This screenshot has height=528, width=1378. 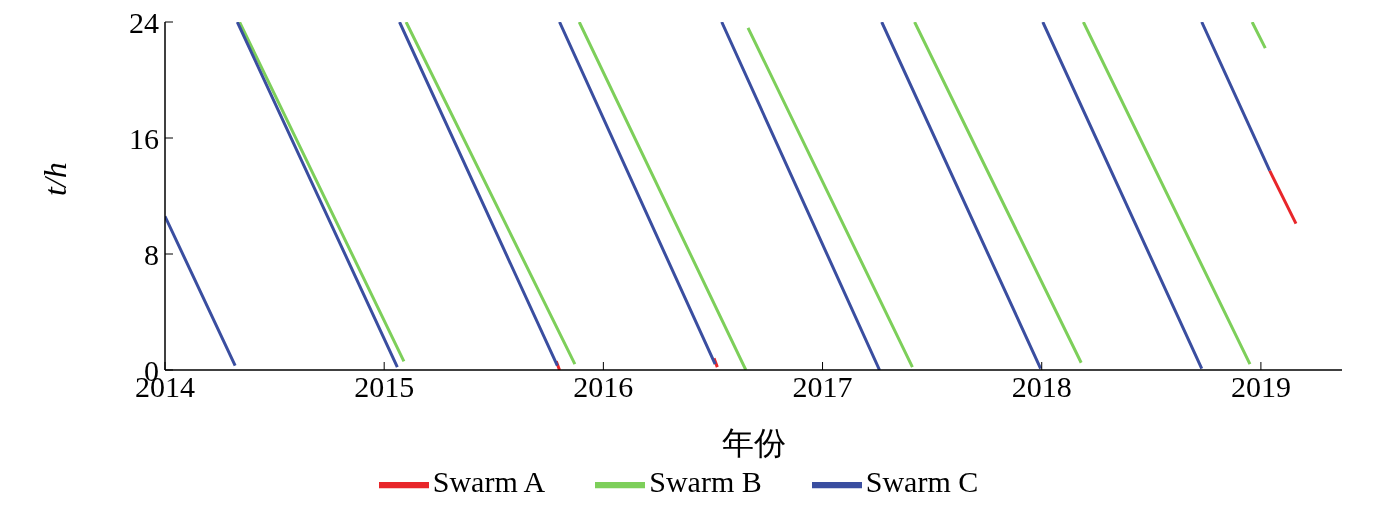 What do you see at coordinates (753, 443) in the screenshot?
I see `x-axis-title: 年份` at bounding box center [753, 443].